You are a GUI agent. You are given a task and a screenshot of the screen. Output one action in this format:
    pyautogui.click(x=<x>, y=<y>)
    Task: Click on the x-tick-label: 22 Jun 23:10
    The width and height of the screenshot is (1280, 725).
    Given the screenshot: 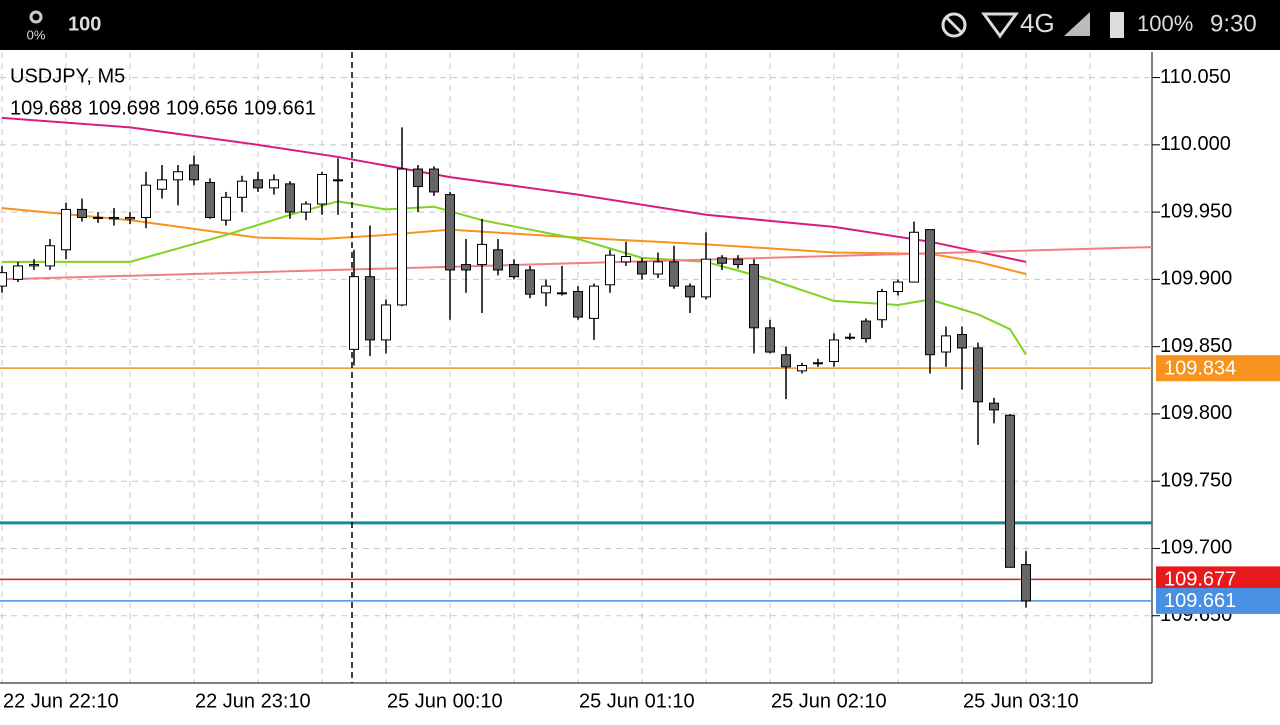 What is the action you would take?
    pyautogui.click(x=253, y=701)
    